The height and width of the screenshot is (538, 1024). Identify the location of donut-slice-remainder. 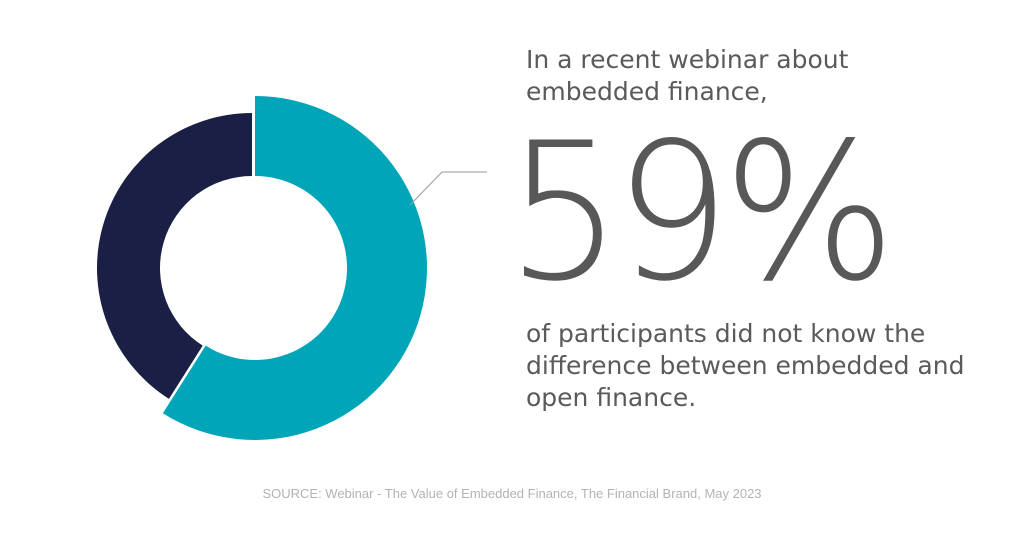
(174, 256).